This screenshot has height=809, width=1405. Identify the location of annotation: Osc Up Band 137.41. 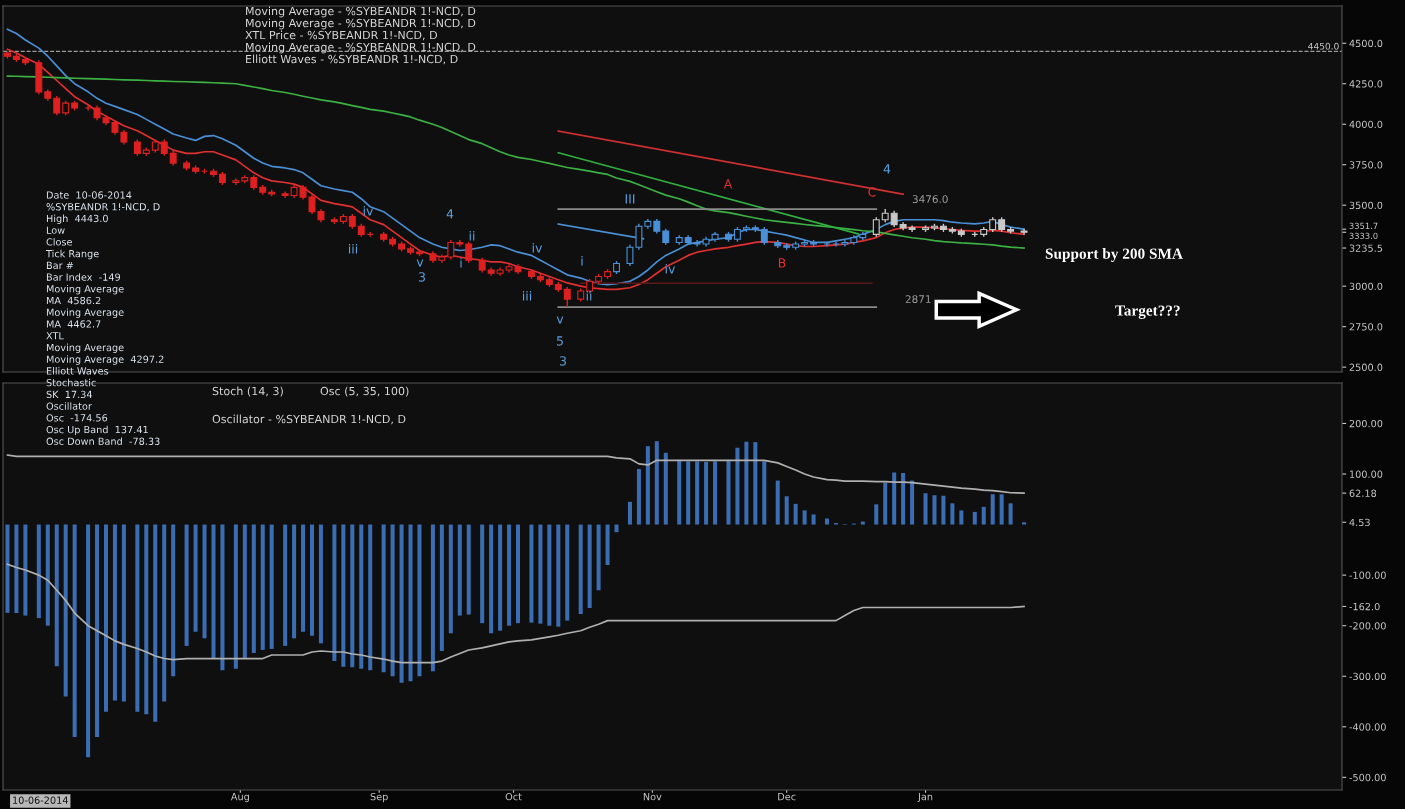
(97, 430).